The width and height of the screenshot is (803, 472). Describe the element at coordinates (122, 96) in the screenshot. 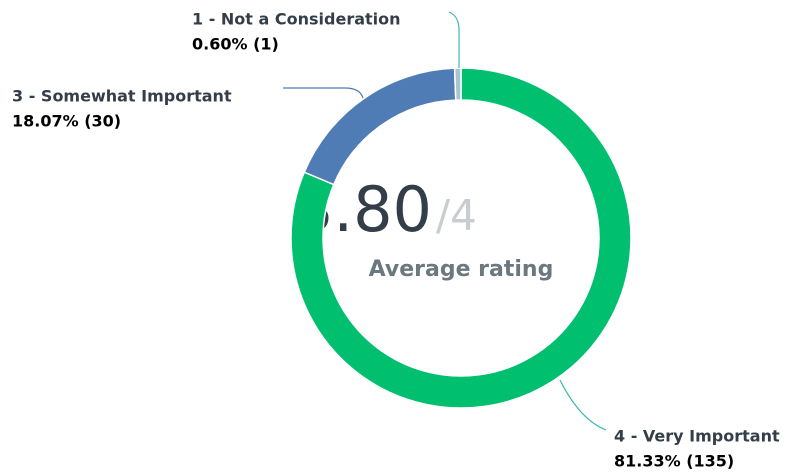

I see `slice-category: 3 - Somewhat Important` at that location.